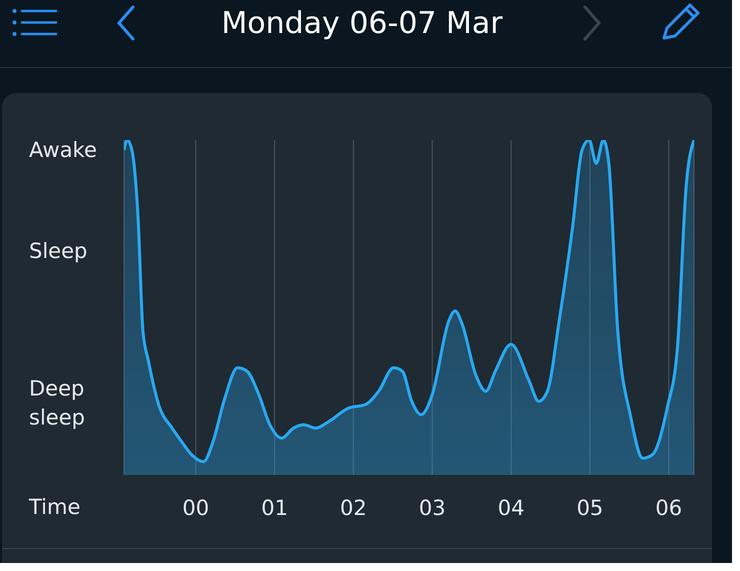 The height and width of the screenshot is (571, 740). What do you see at coordinates (274, 508) in the screenshot?
I see `x-tick-label: 01` at bounding box center [274, 508].